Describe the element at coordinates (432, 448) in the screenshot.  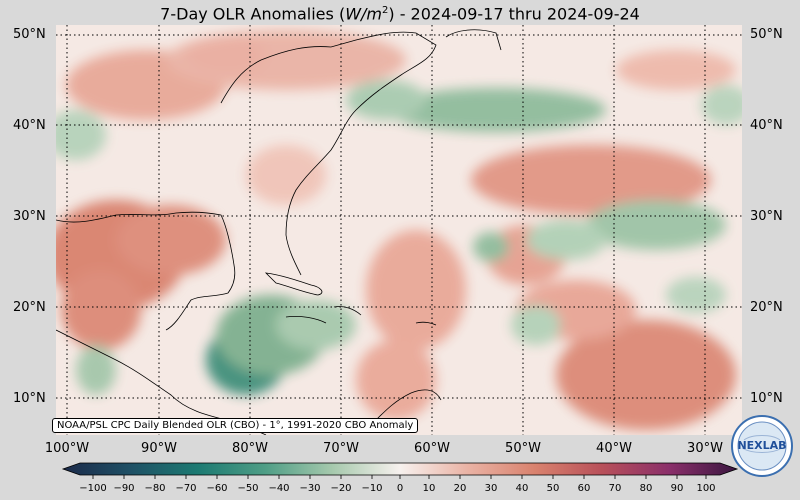
I see `lon-label: 60°W` at that location.